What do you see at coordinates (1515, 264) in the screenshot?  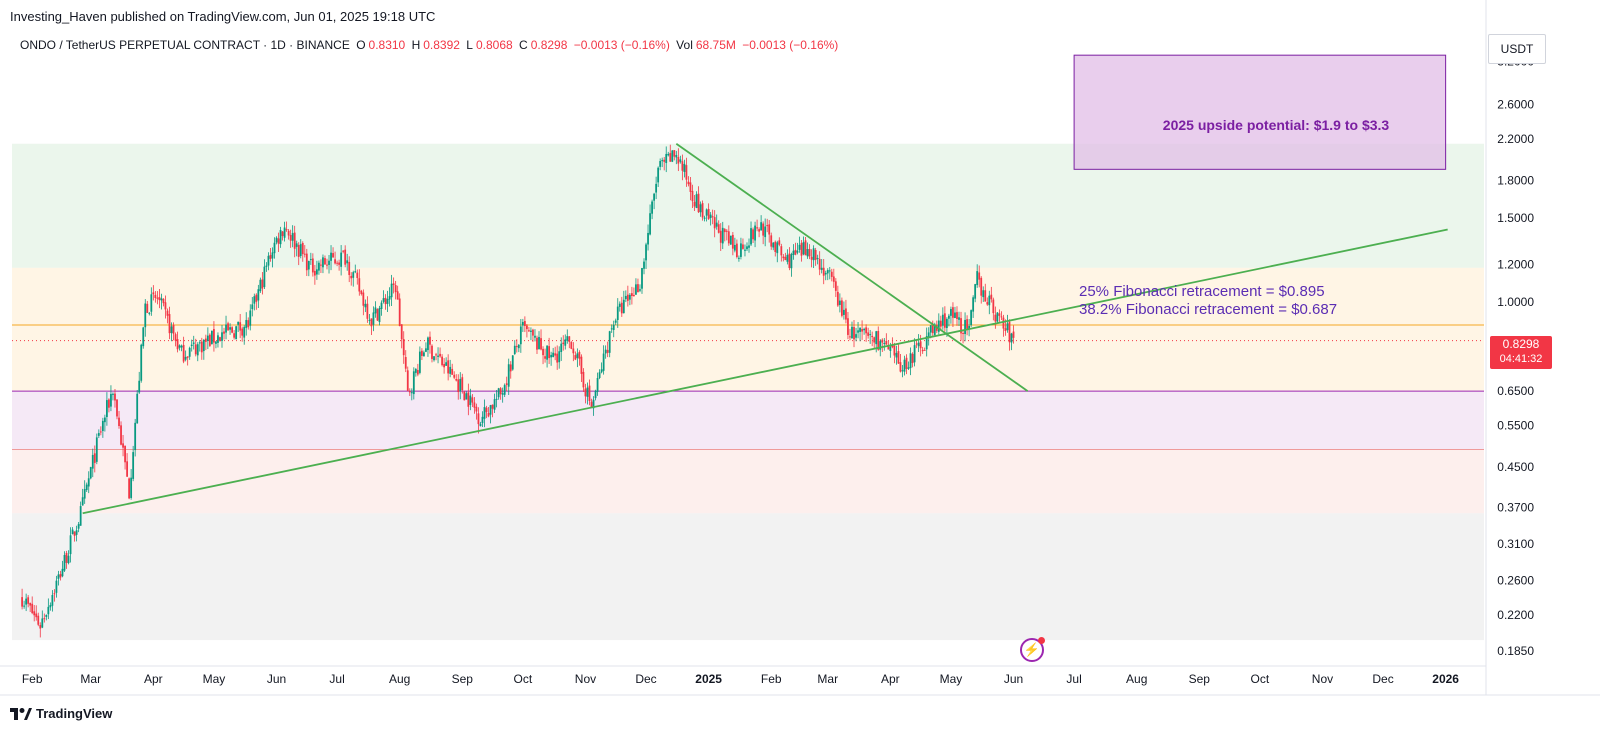 I see `y-tick-label: 1.2000` at bounding box center [1515, 264].